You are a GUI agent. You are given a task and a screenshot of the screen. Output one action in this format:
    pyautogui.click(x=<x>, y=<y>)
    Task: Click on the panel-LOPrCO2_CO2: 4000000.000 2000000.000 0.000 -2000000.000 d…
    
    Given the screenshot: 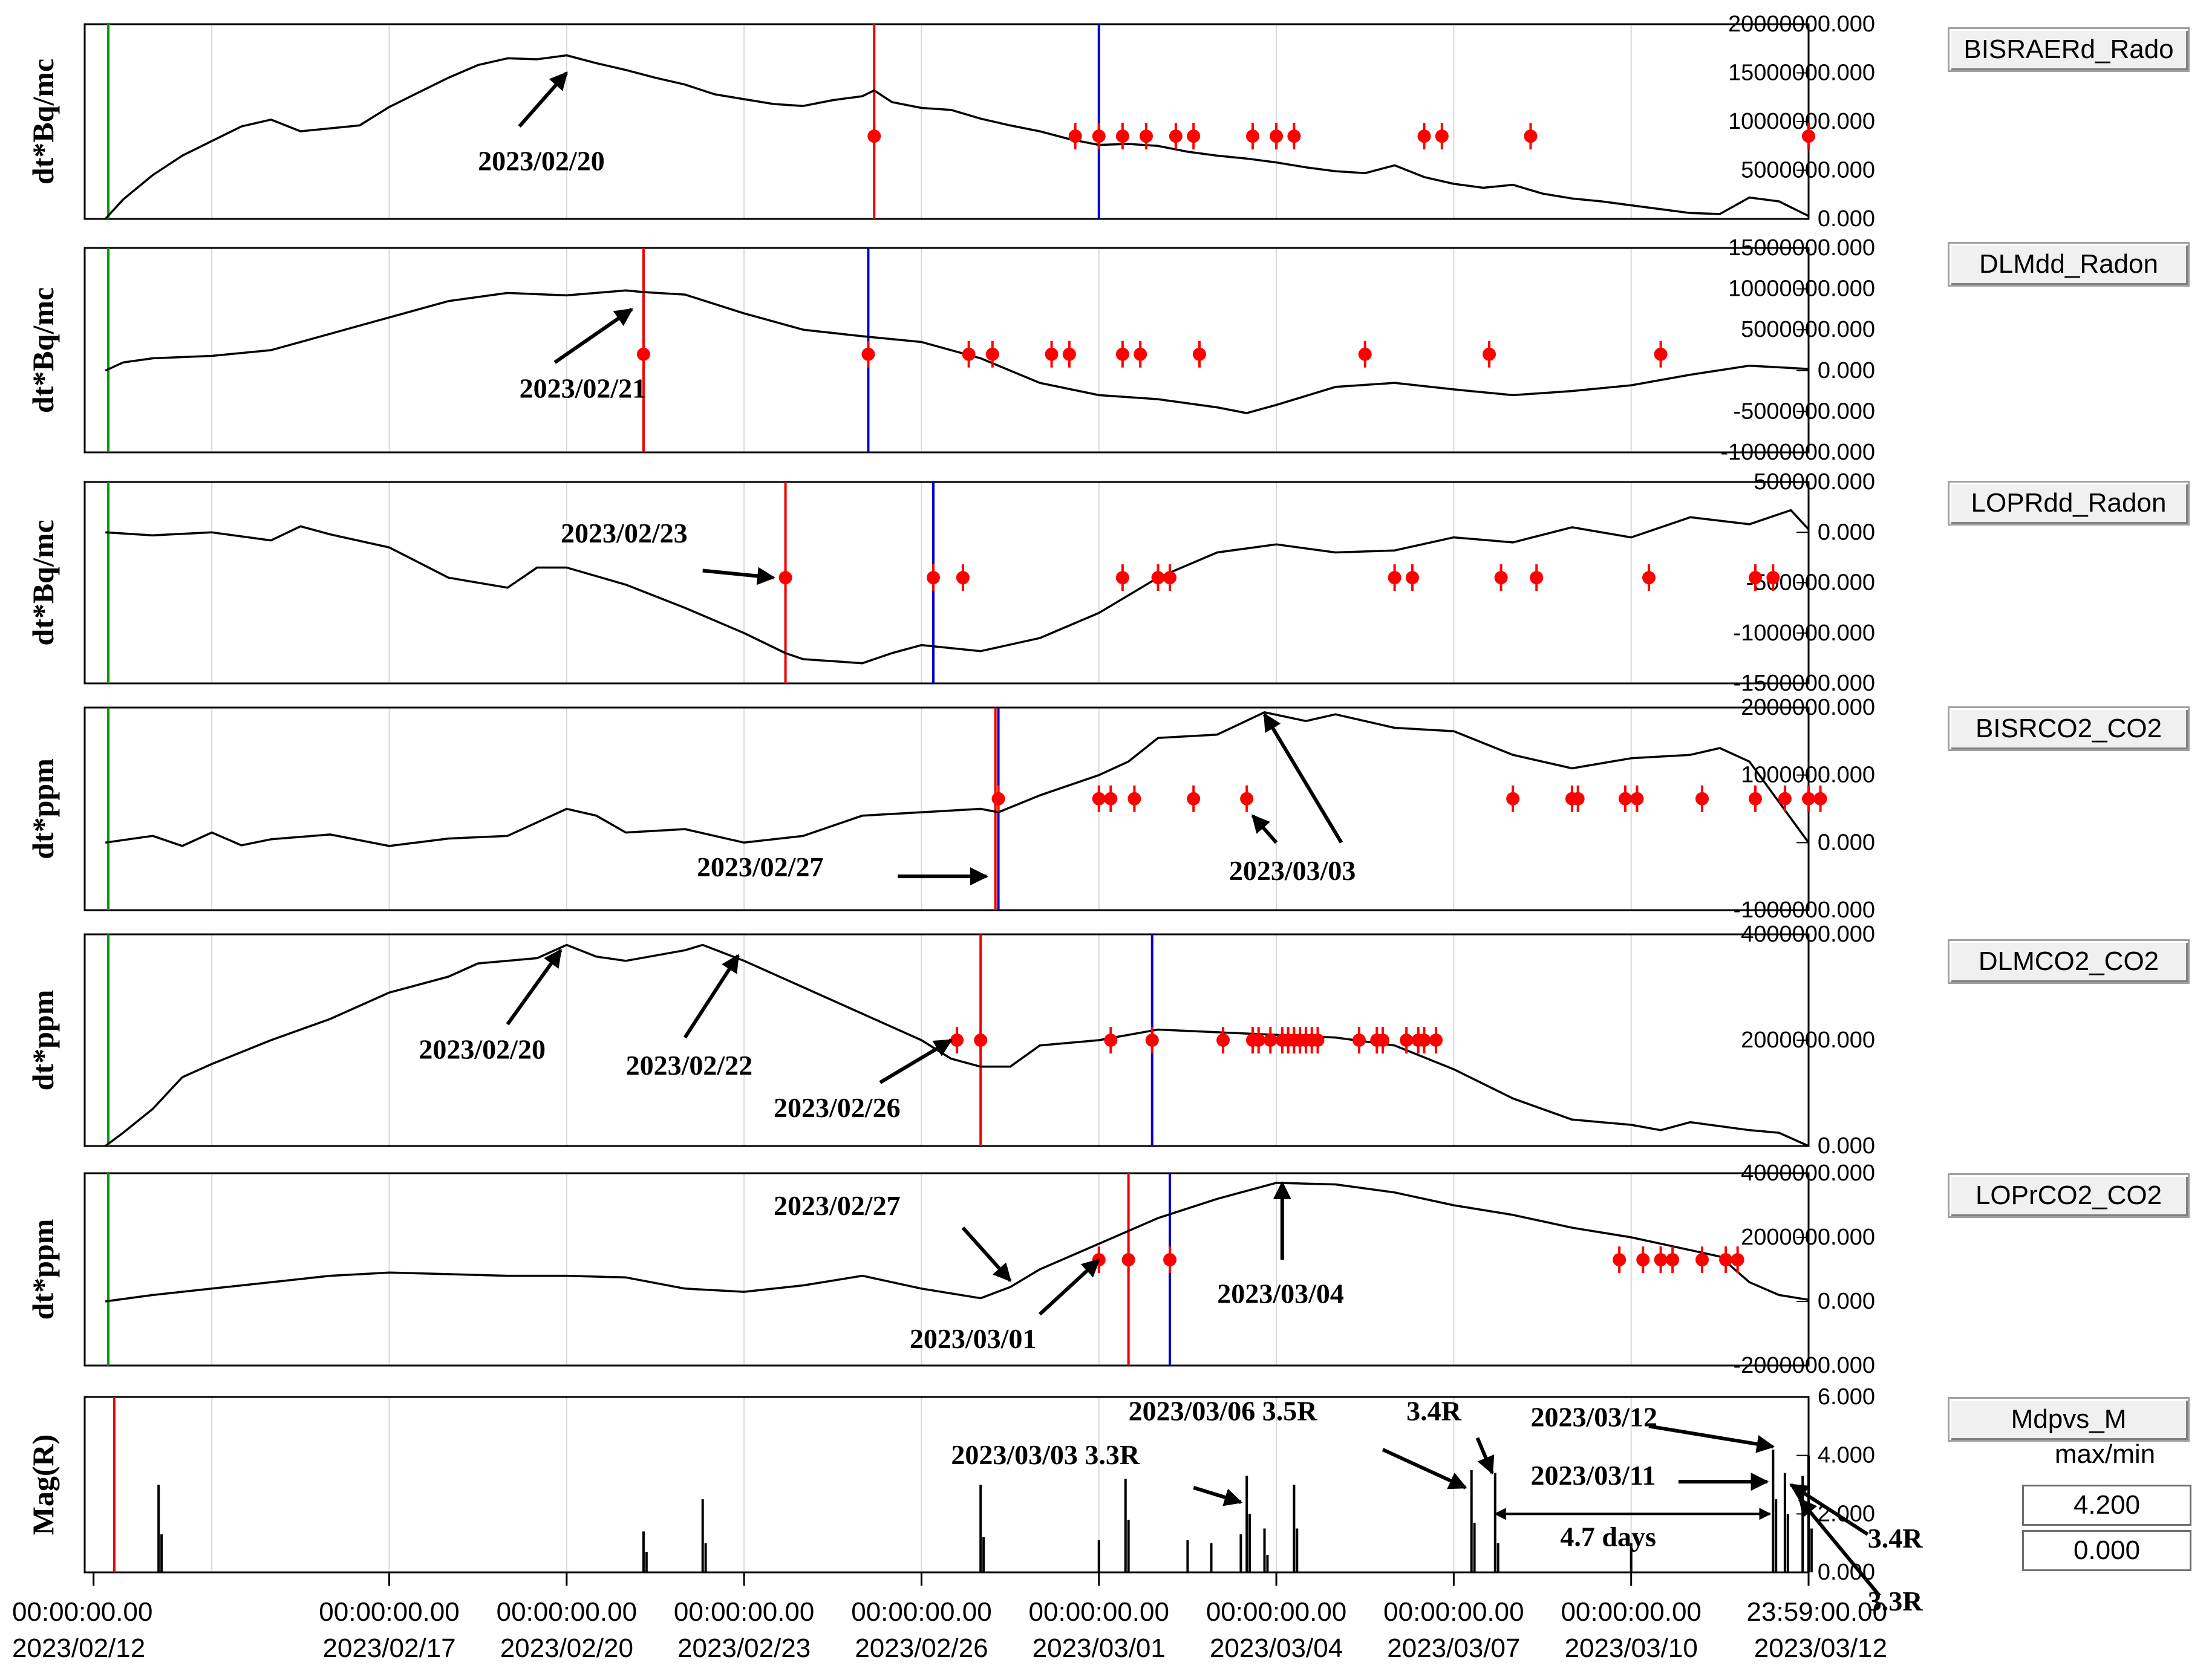 What is the action you would take?
    pyautogui.click(x=950, y=1269)
    